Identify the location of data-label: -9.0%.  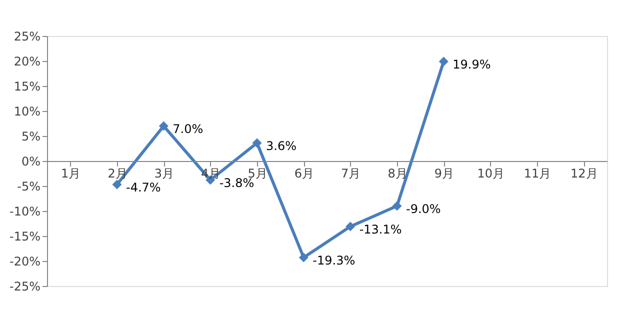
(423, 209).